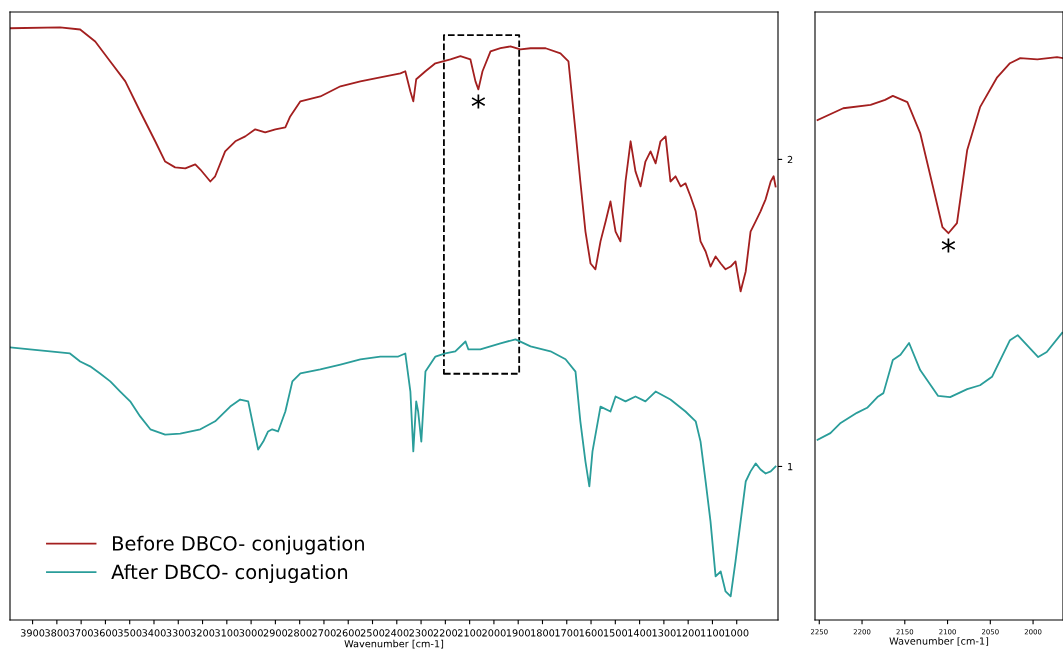 Image resolution: width=1063 pixels, height=652 pixels. Describe the element at coordinates (154, 633) in the screenshot. I see `x-tick-label: 3400` at that location.